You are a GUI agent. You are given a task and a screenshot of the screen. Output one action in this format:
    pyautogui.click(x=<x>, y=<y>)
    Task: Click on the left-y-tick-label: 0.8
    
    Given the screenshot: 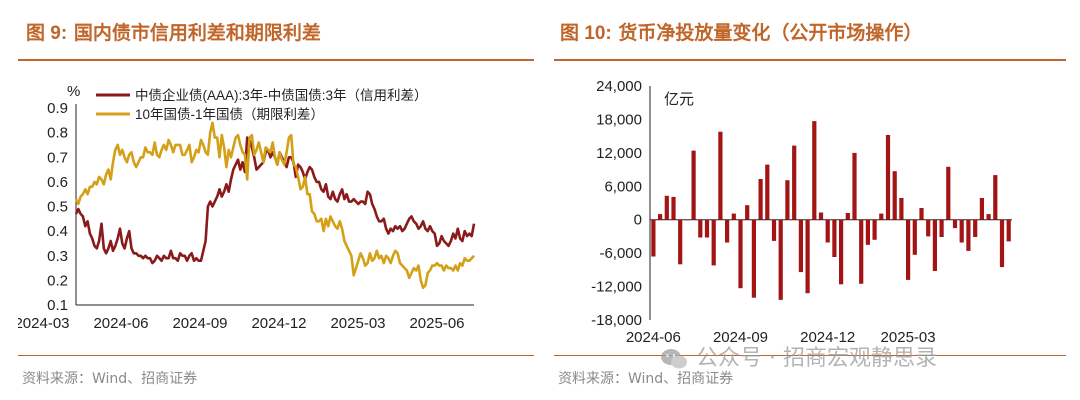 What is the action you would take?
    pyautogui.click(x=57, y=133)
    